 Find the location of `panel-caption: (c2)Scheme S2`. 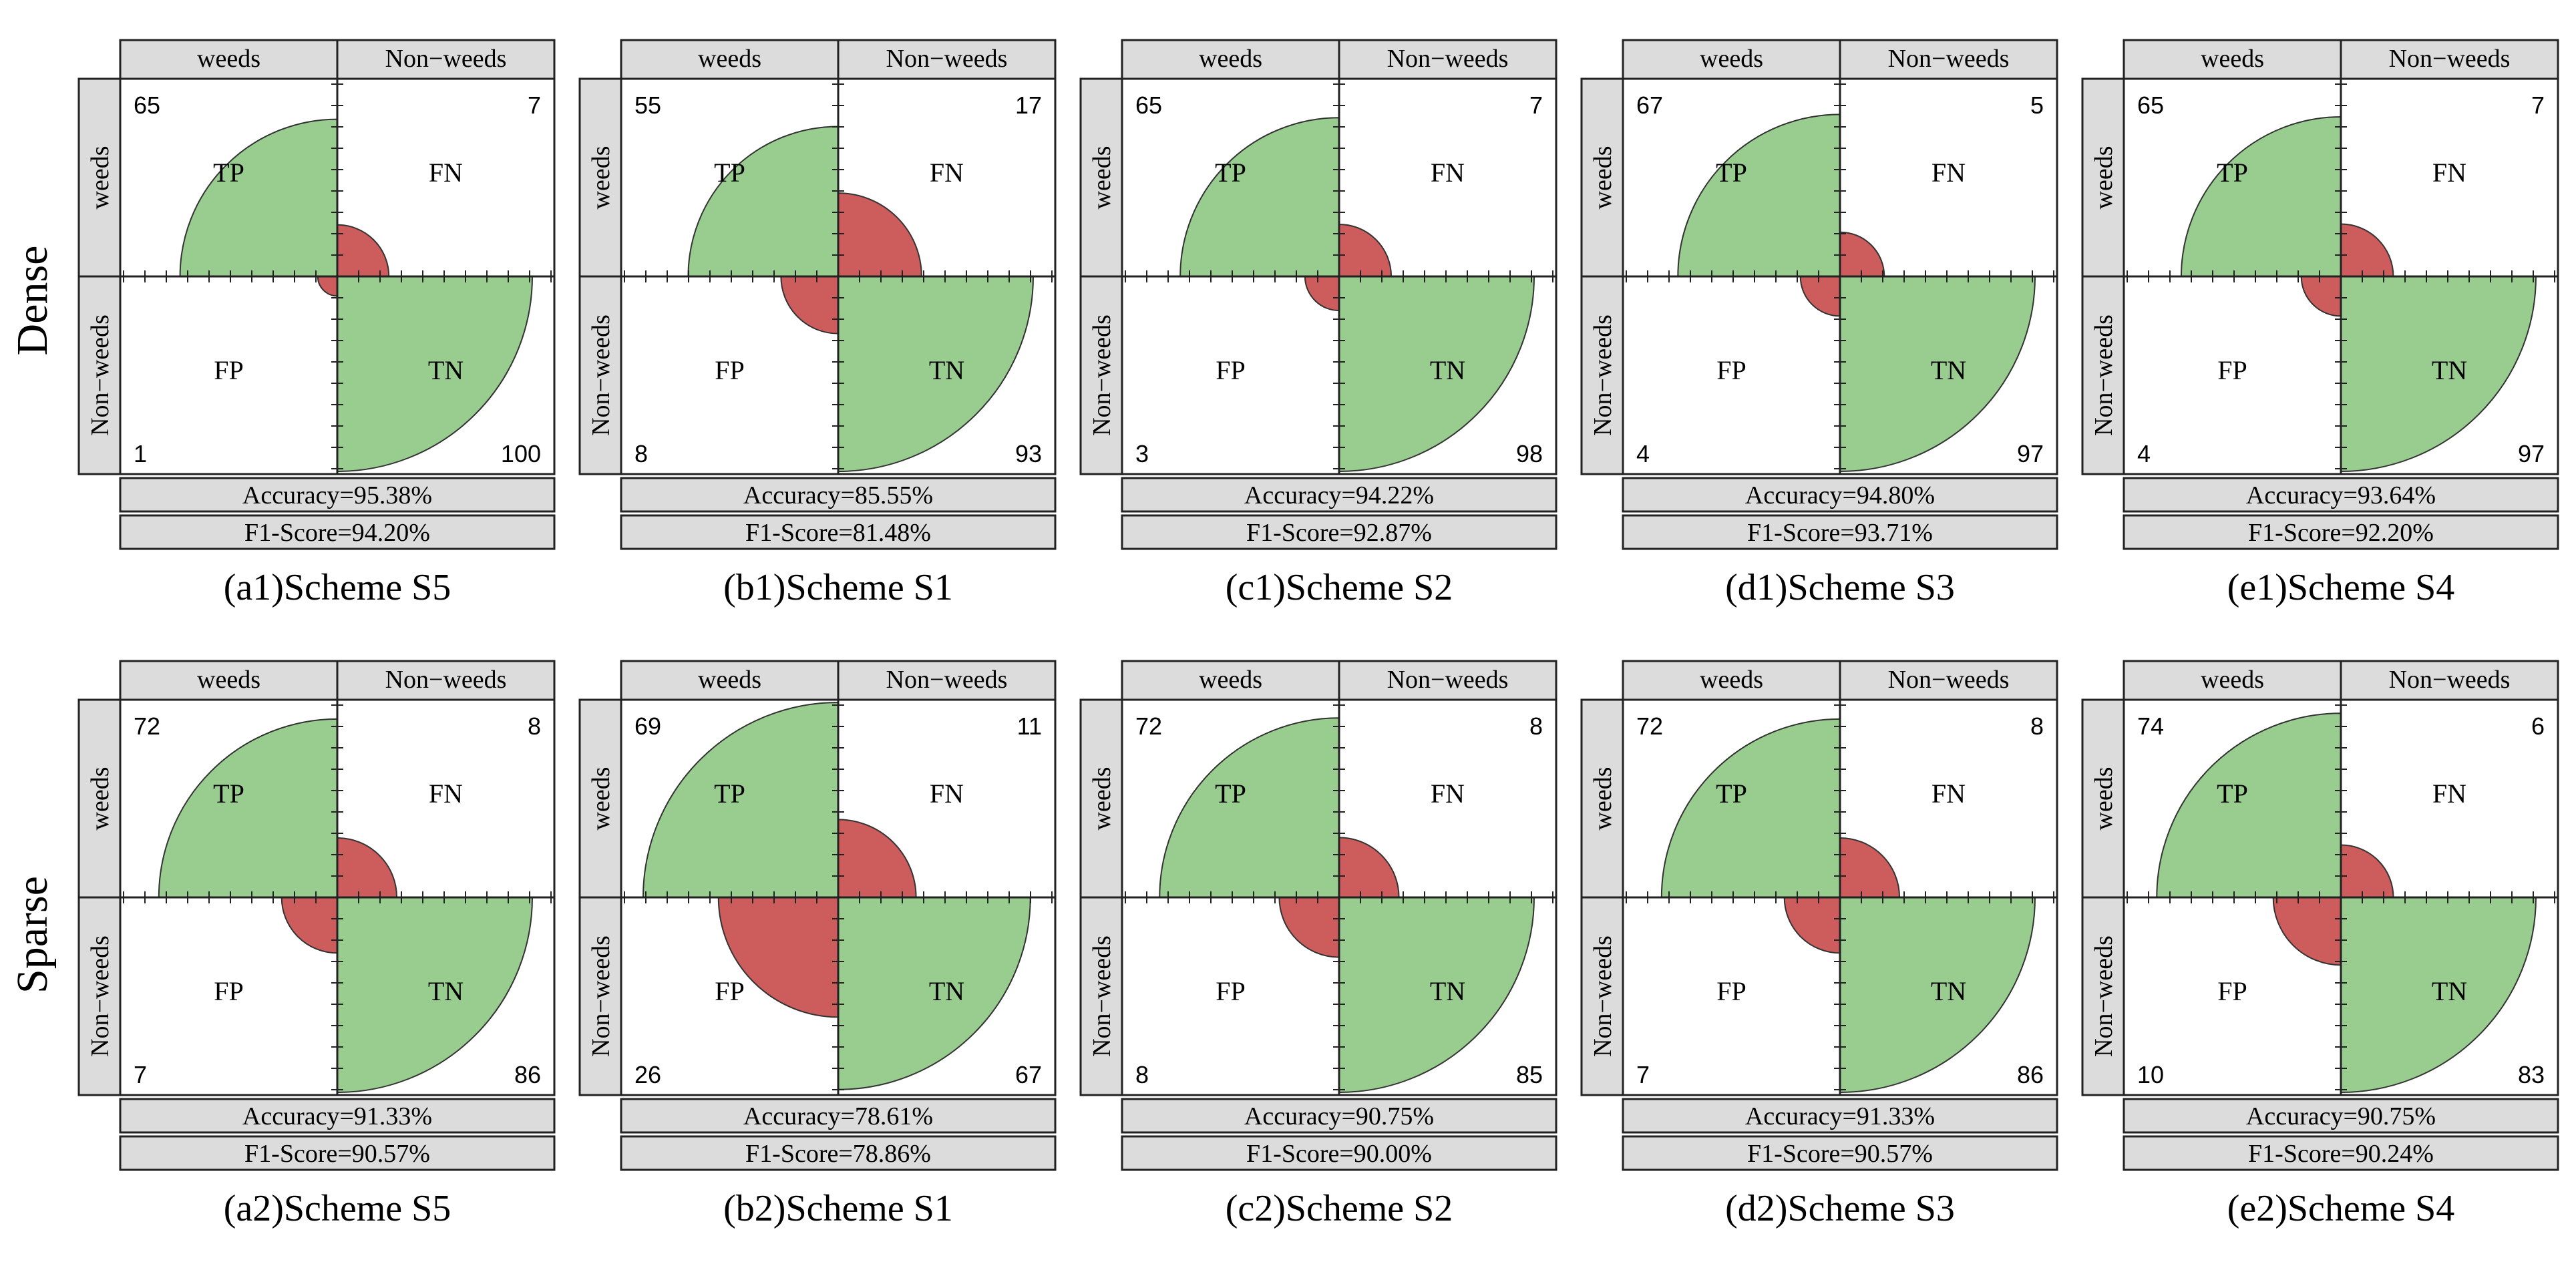

panel-caption: (c2)Scheme S2 is located at coordinates (1339, 1209).